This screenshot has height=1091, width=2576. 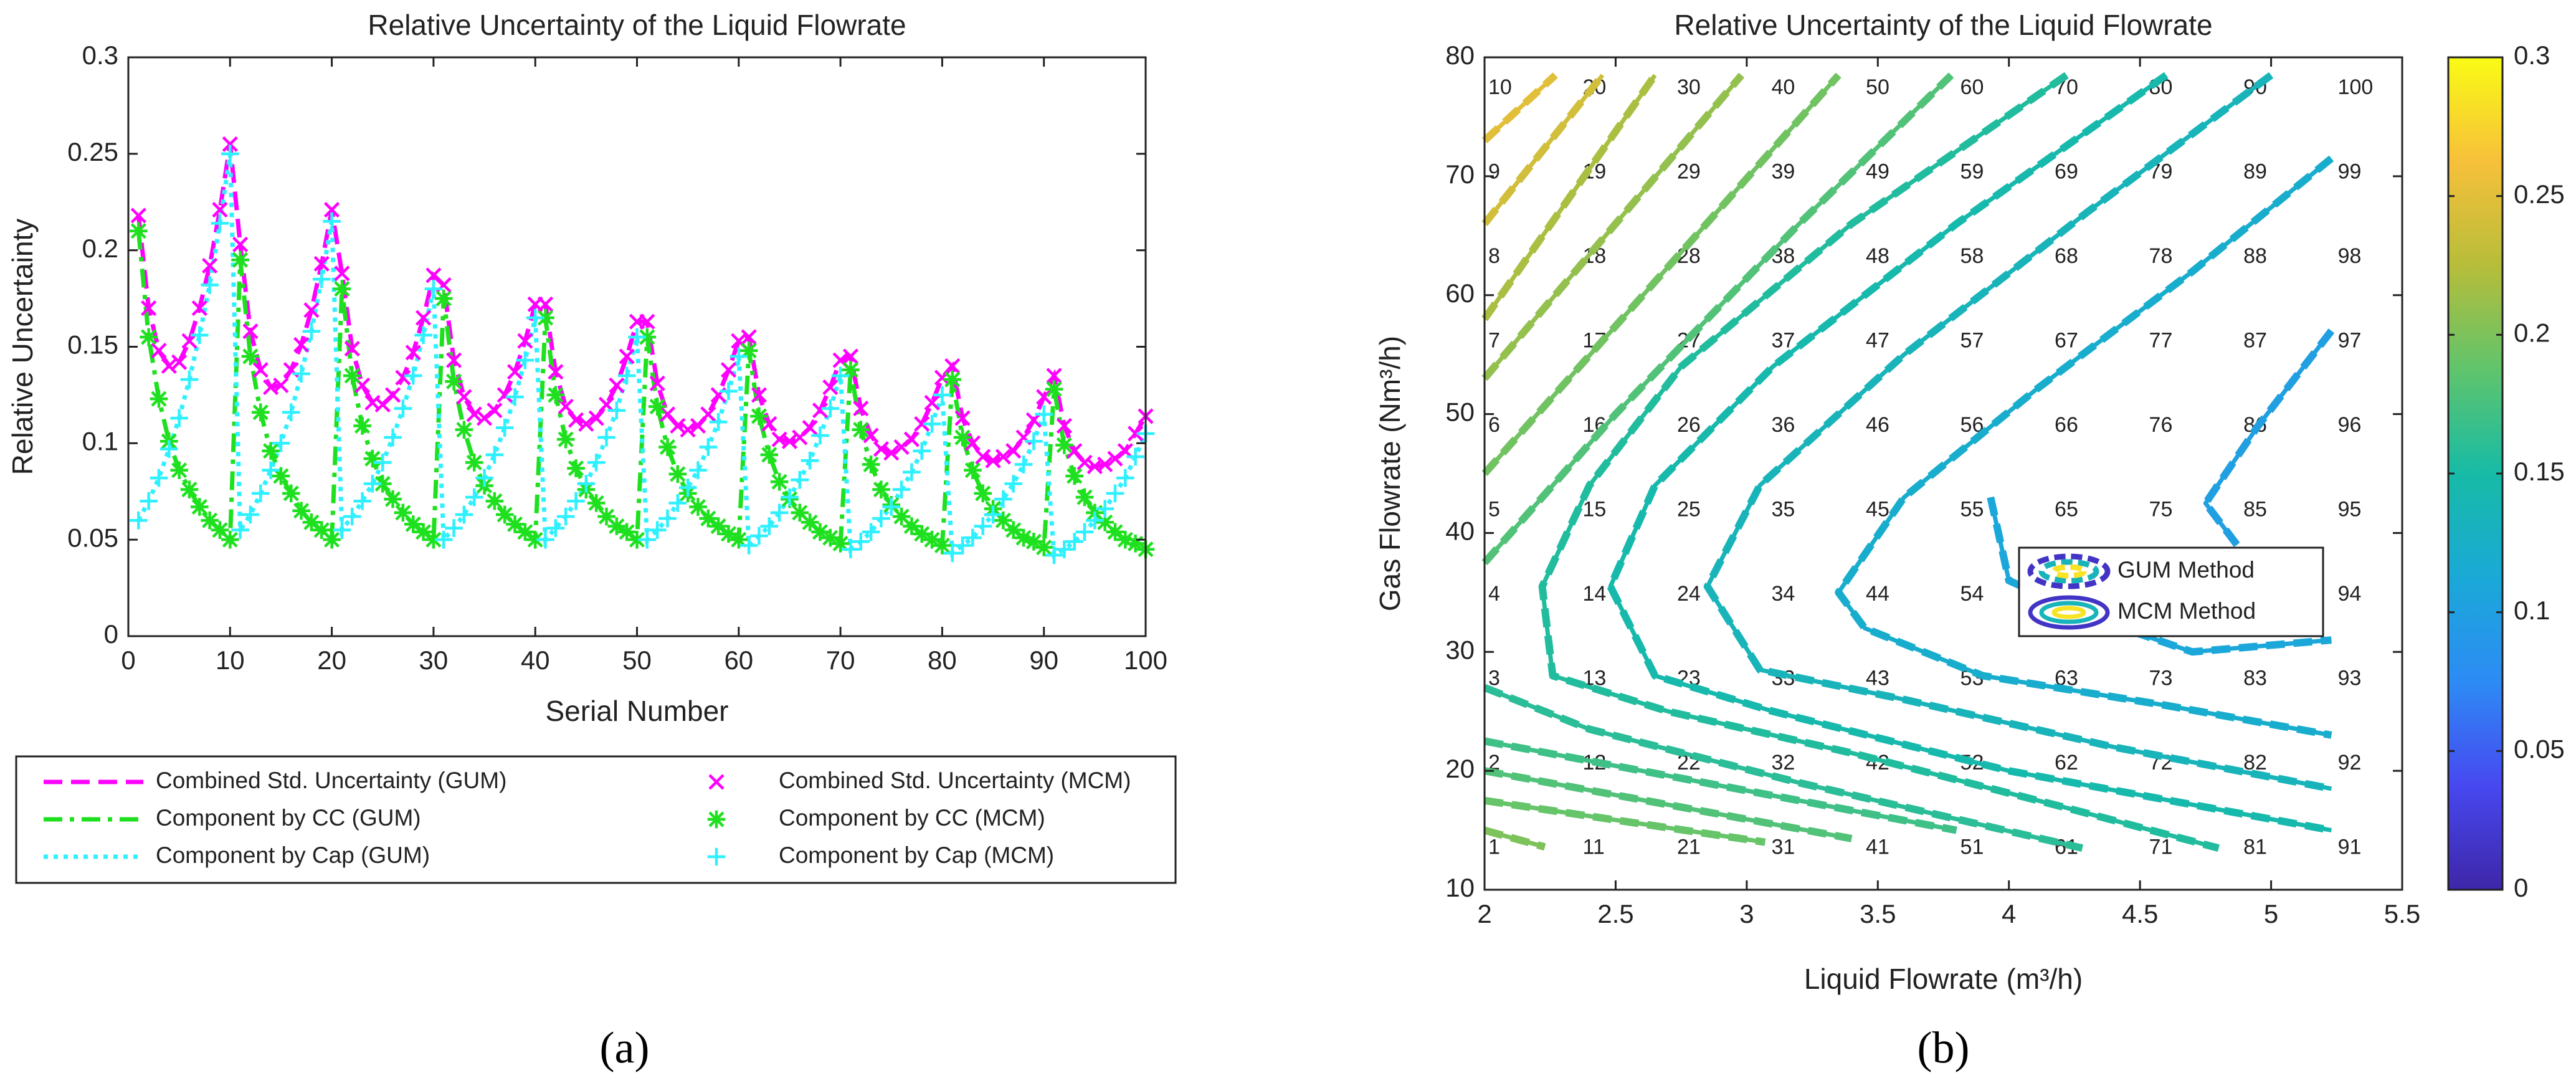 What do you see at coordinates (1460, 531) in the screenshot?
I see `y-tick-label: 40` at bounding box center [1460, 531].